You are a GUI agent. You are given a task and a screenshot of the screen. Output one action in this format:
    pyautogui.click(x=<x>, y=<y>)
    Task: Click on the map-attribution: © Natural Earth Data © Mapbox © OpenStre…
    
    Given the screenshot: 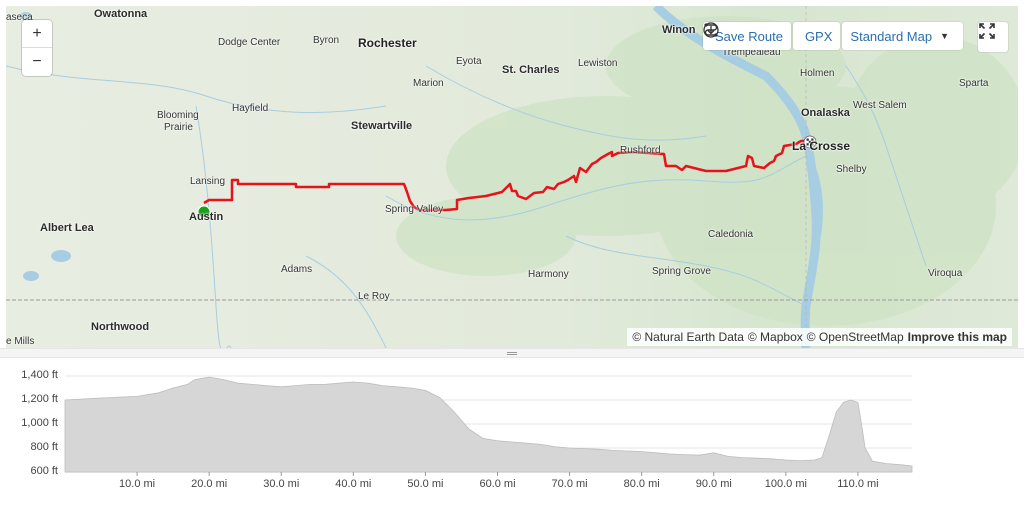 What is the action you would take?
    pyautogui.click(x=819, y=337)
    